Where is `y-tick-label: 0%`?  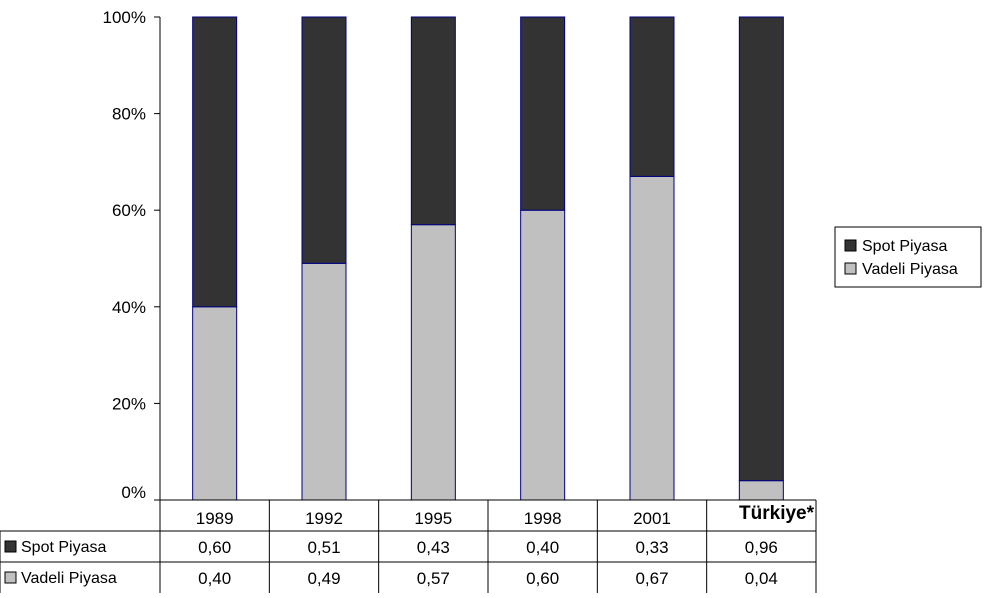 y-tick-label: 0% is located at coordinates (133, 492).